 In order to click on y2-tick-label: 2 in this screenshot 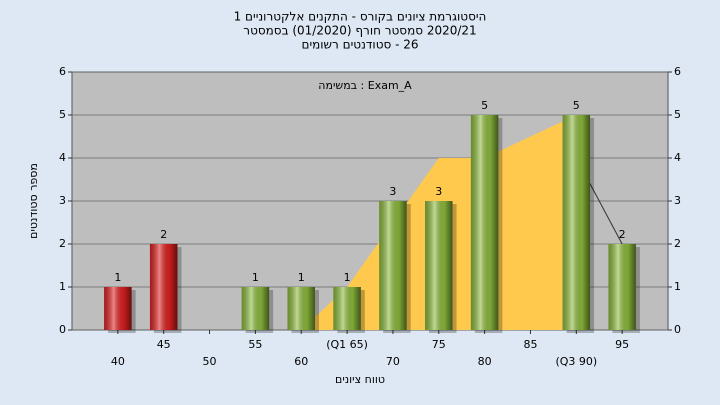, I will do `click(677, 243)`.